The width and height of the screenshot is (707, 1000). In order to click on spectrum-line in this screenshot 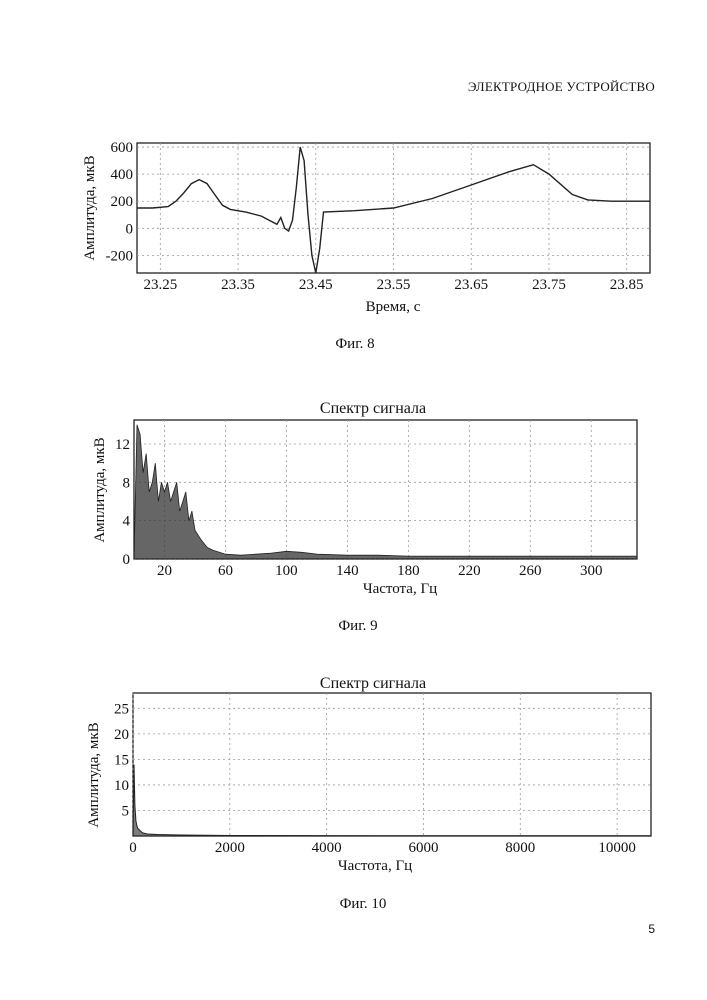, I will do `click(392, 801)`.